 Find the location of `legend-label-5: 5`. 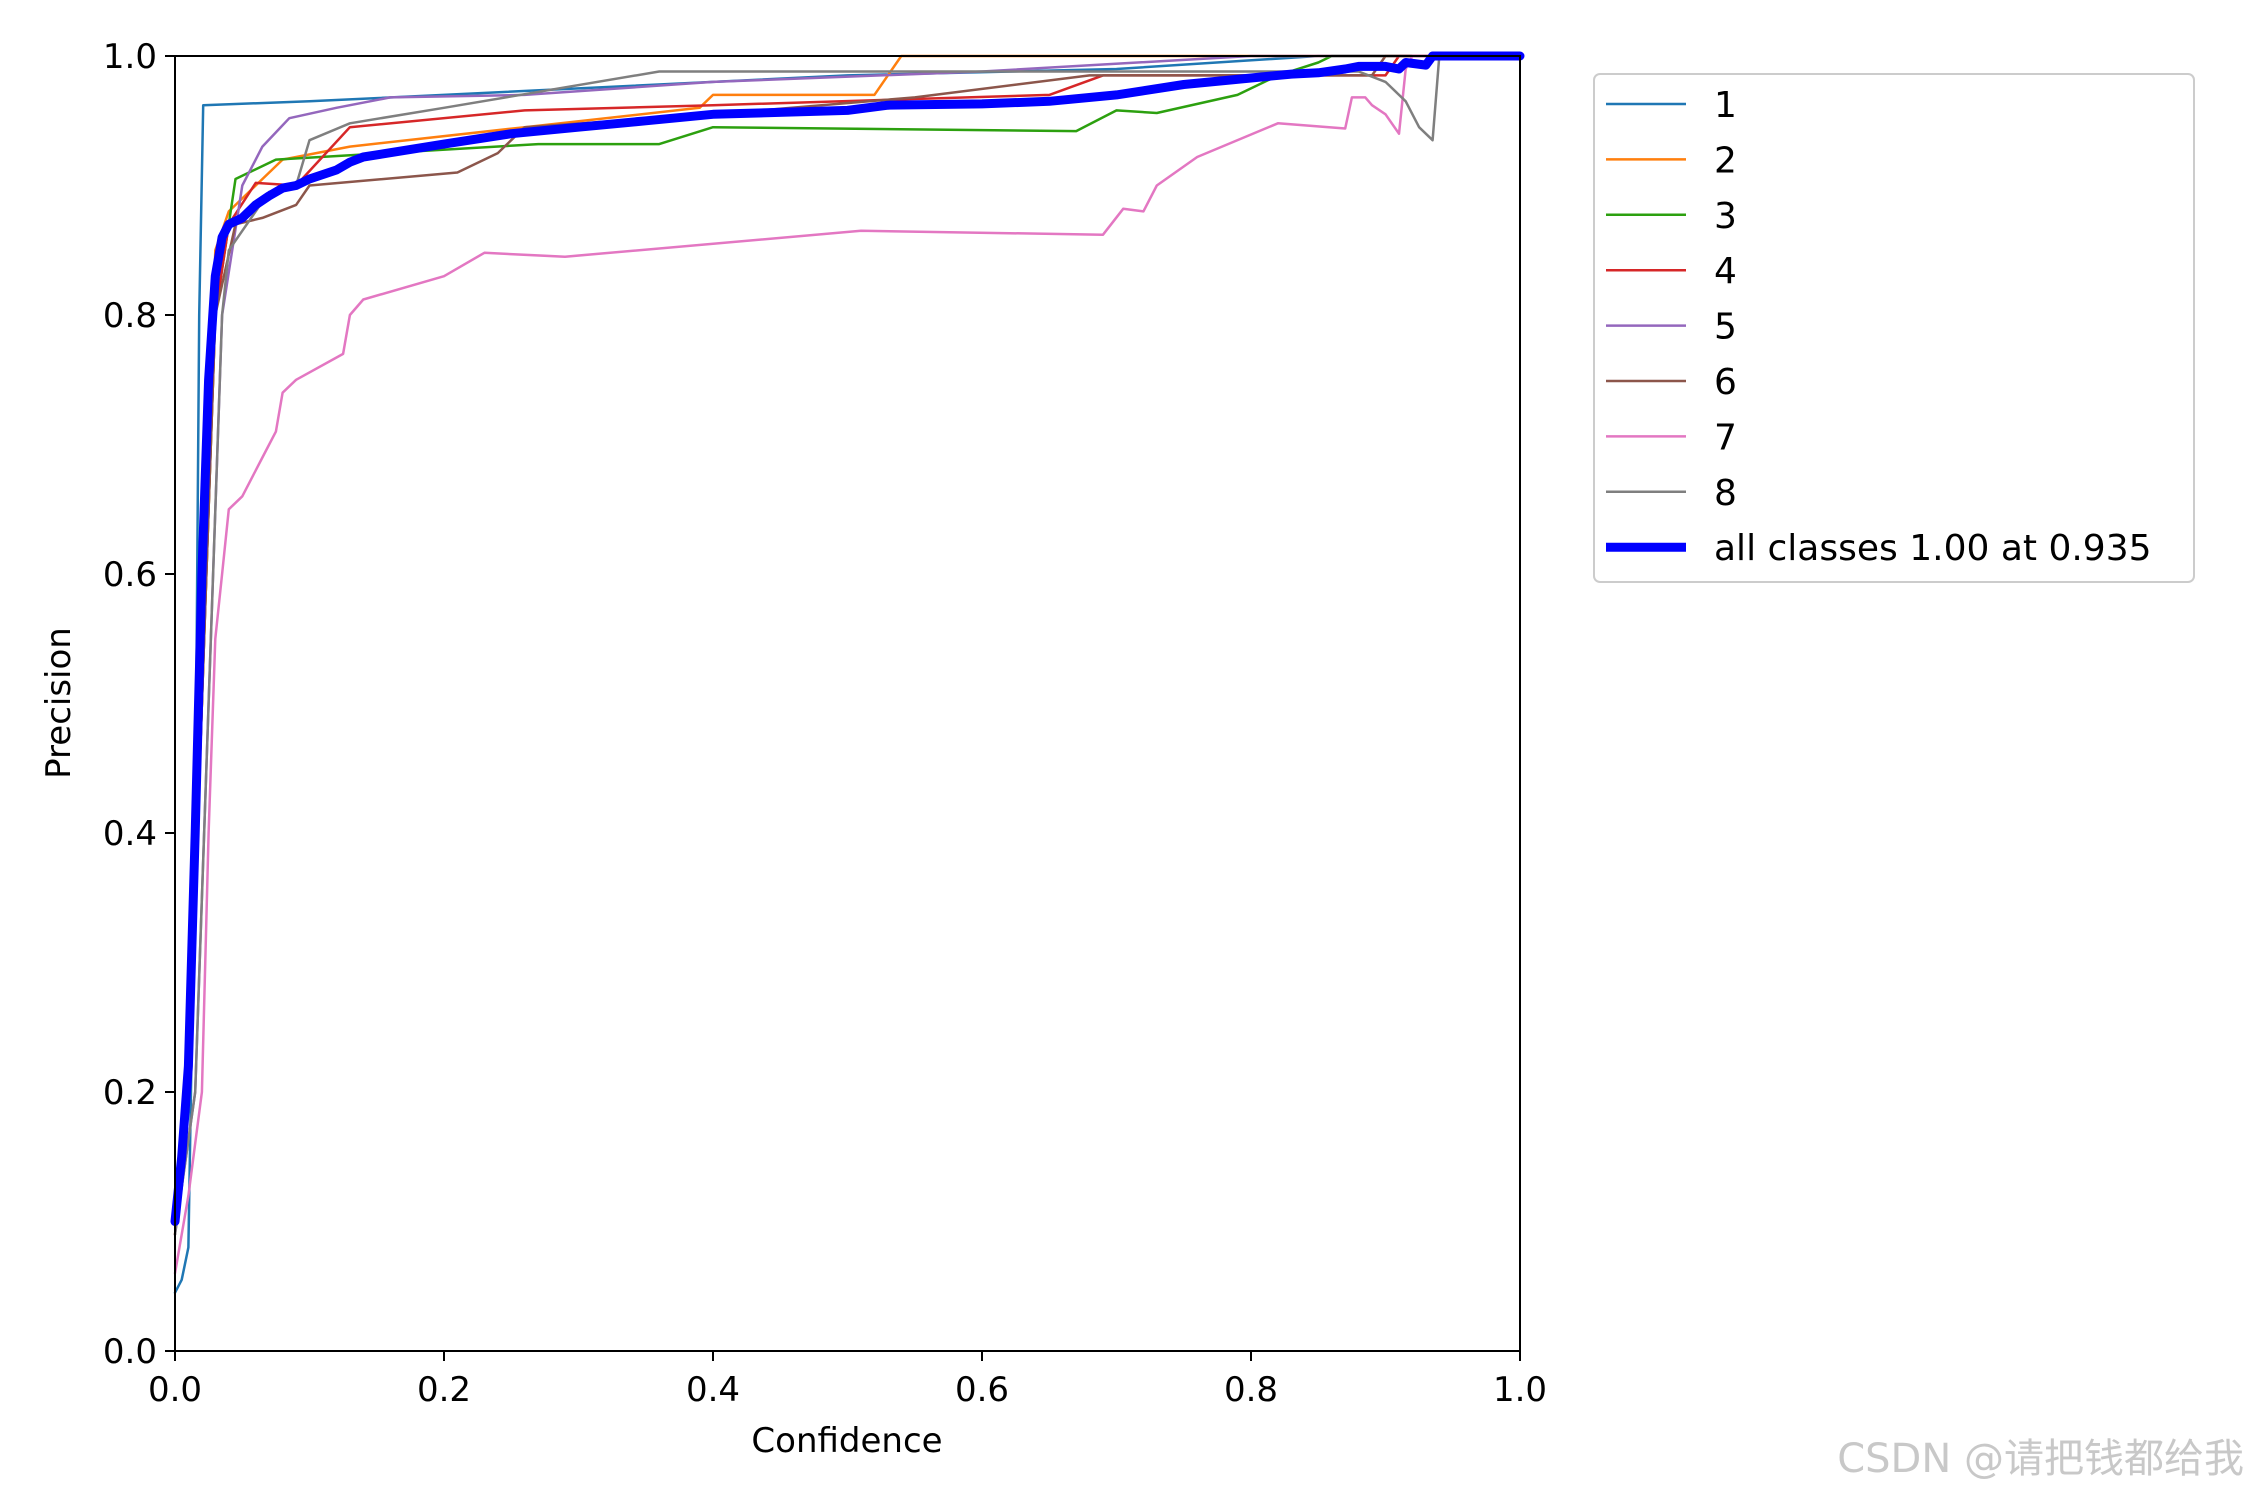

legend-label-5: 5 is located at coordinates (1725, 327).